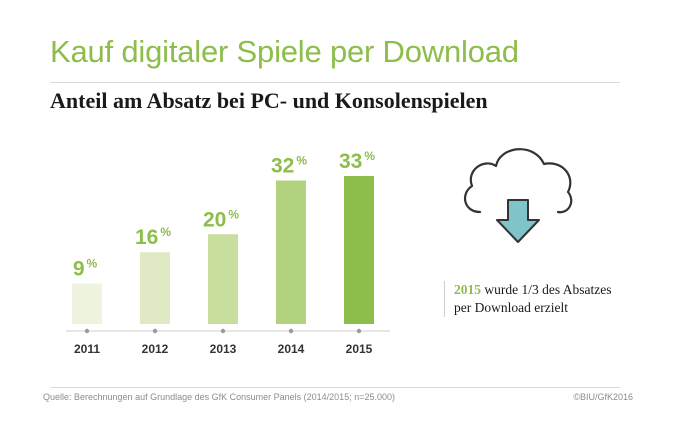 The height and width of the screenshot is (435, 673). I want to click on bar-2013, so click(223, 279).